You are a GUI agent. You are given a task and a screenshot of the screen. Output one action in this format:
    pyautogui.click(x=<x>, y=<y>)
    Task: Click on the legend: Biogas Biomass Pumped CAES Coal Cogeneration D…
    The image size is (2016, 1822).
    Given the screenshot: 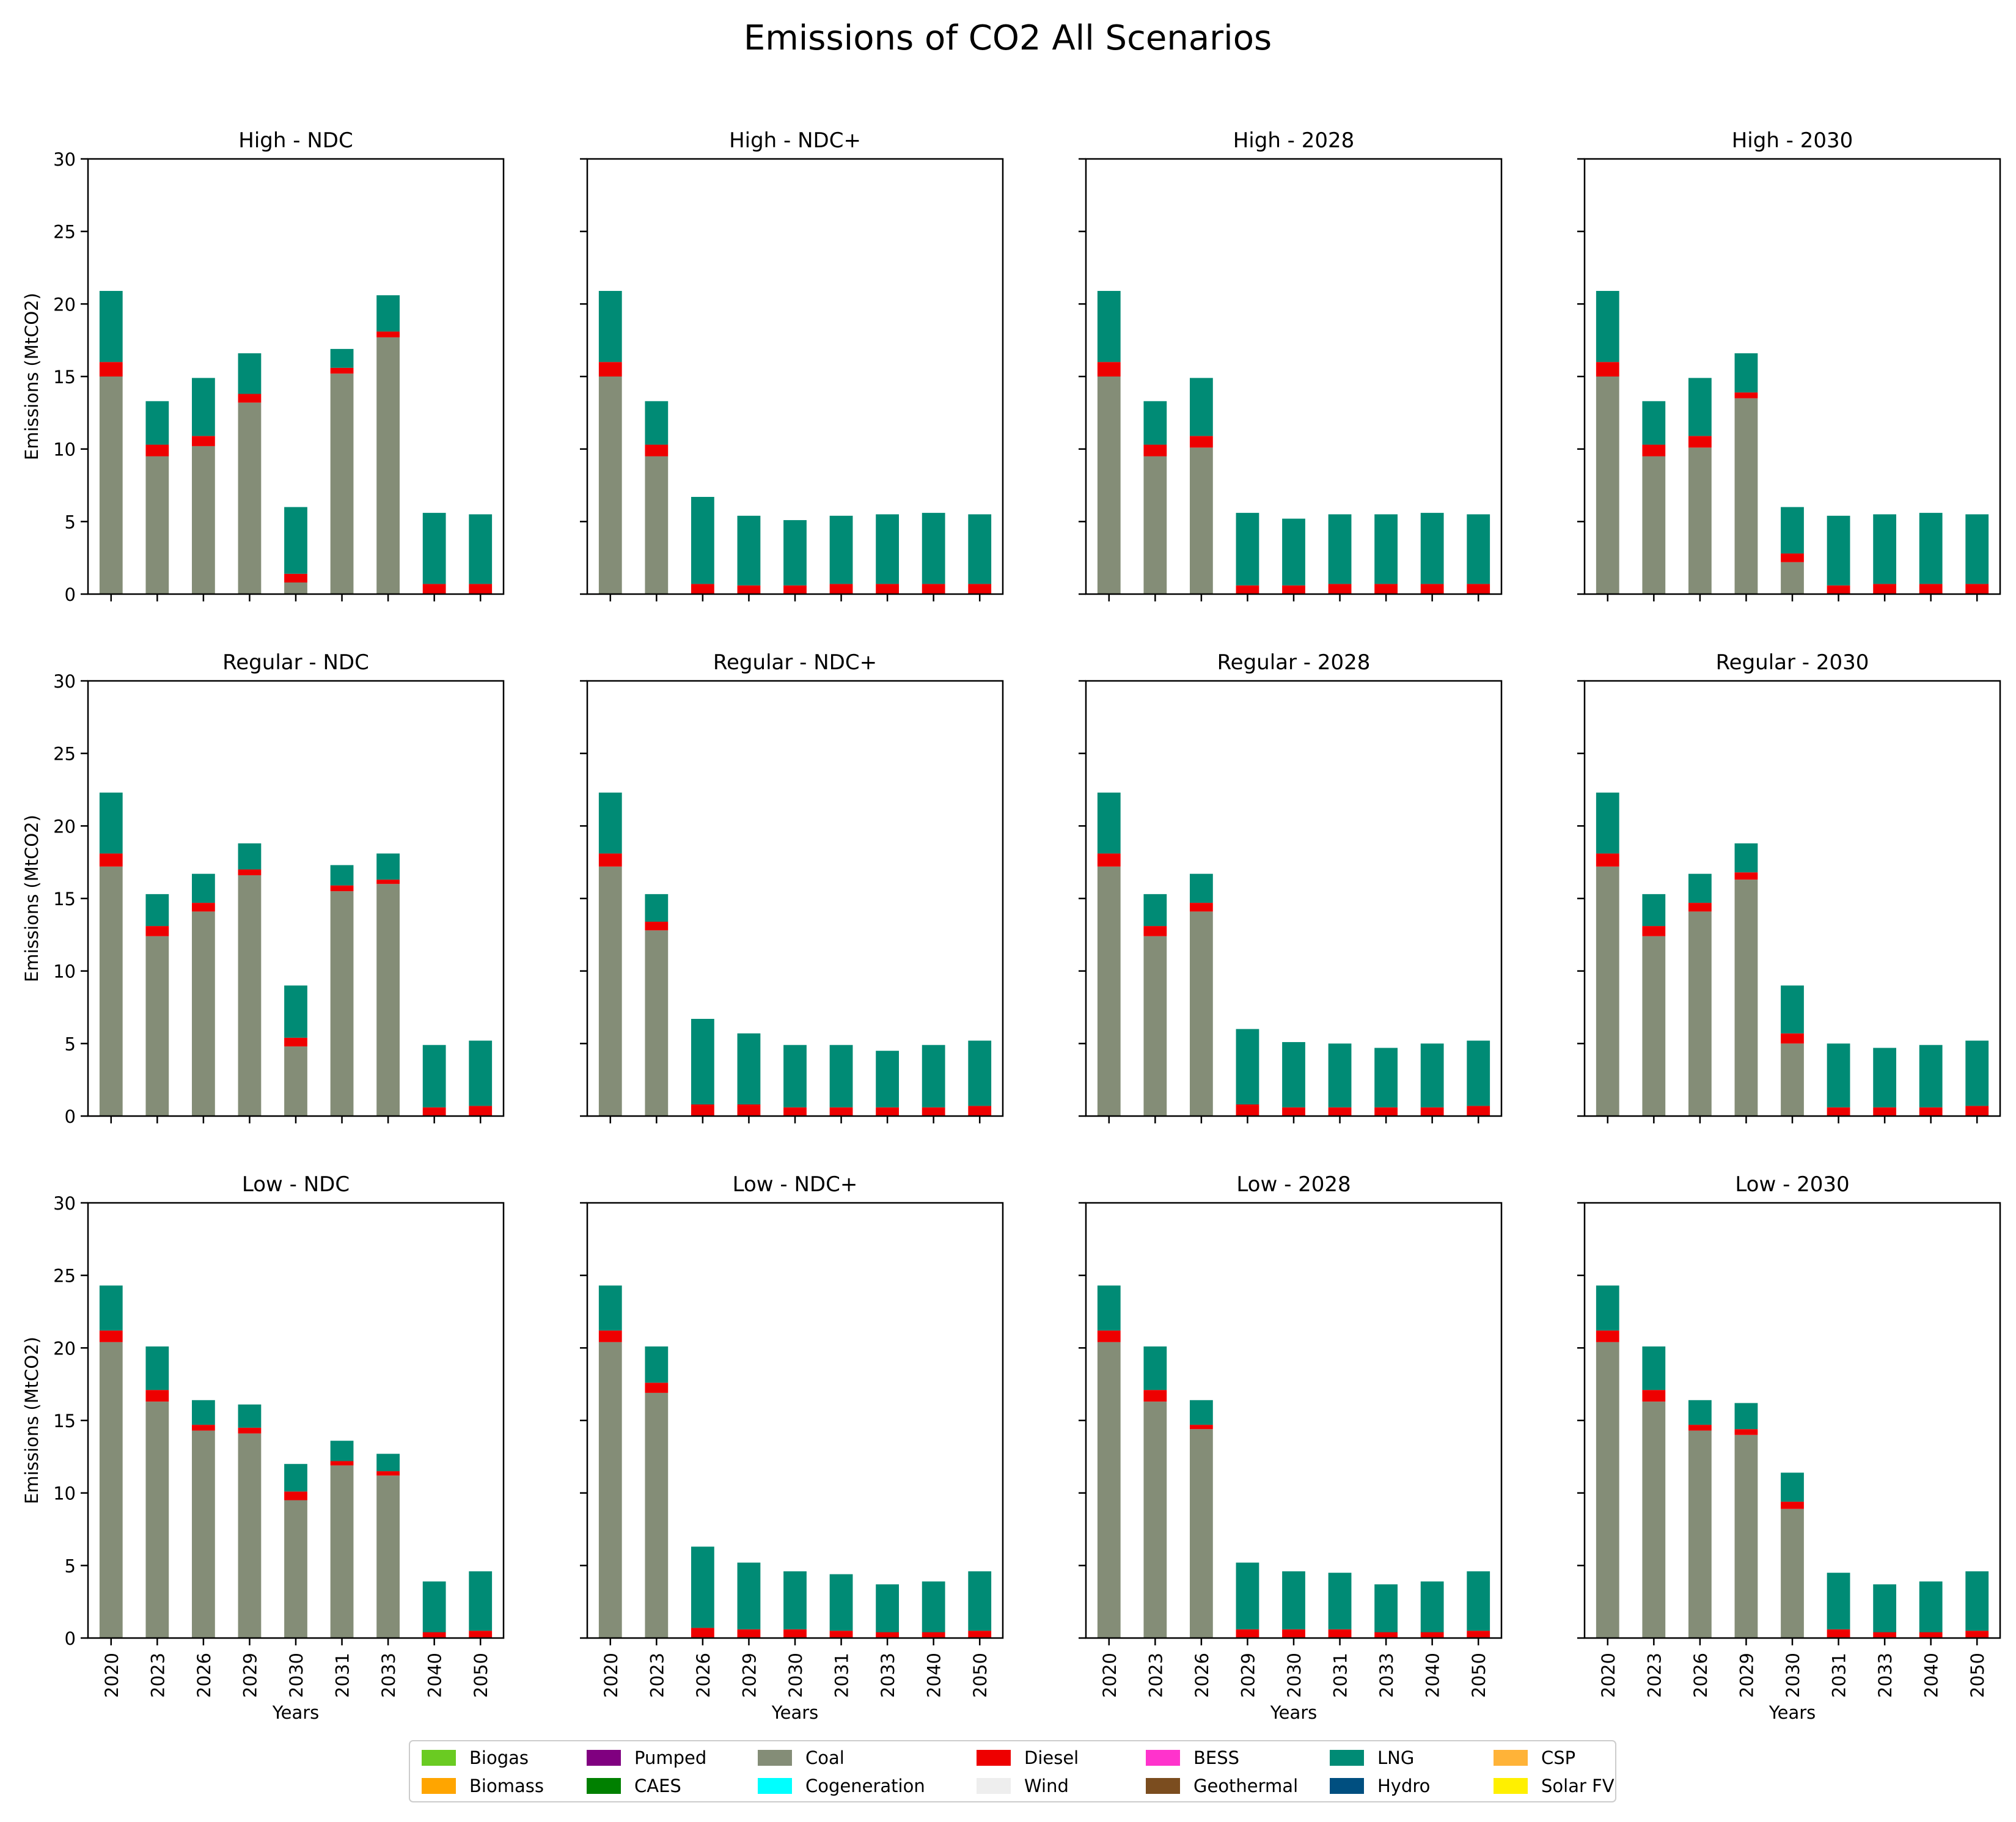 What is the action you would take?
    pyautogui.click(x=1013, y=1771)
    